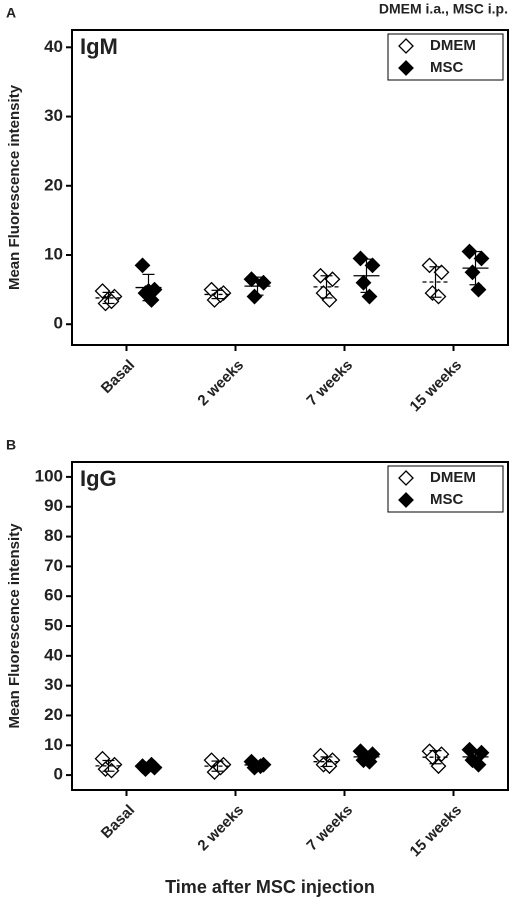 The height and width of the screenshot is (905, 517). Describe the element at coordinates (11, 13) in the screenshot. I see `panel-label: A` at that location.